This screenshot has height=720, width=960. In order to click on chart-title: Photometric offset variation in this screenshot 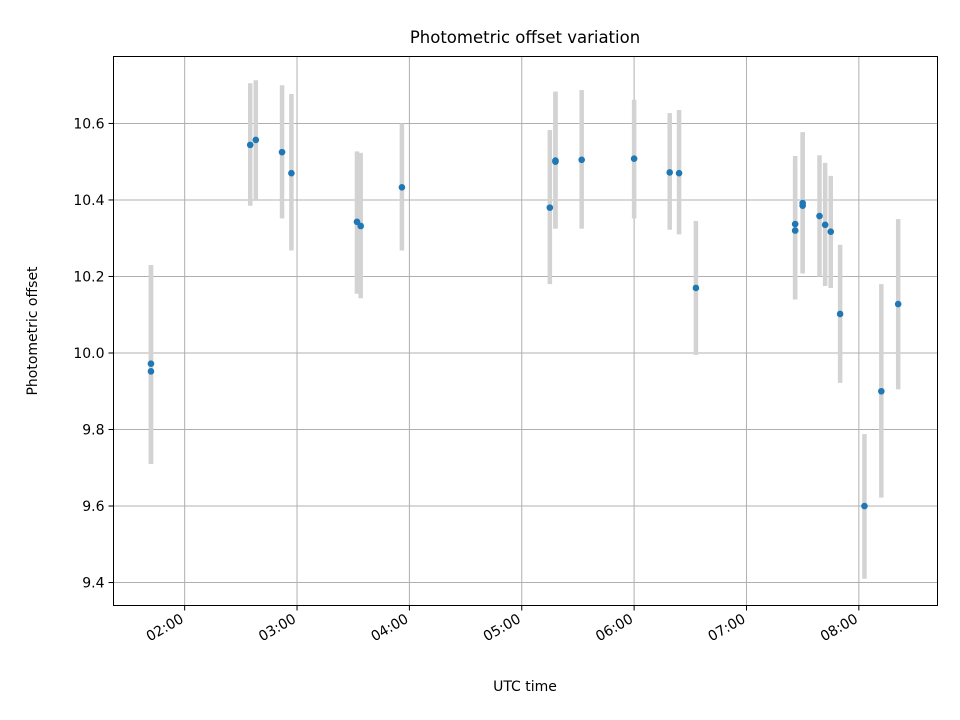, I will do `click(525, 37)`.